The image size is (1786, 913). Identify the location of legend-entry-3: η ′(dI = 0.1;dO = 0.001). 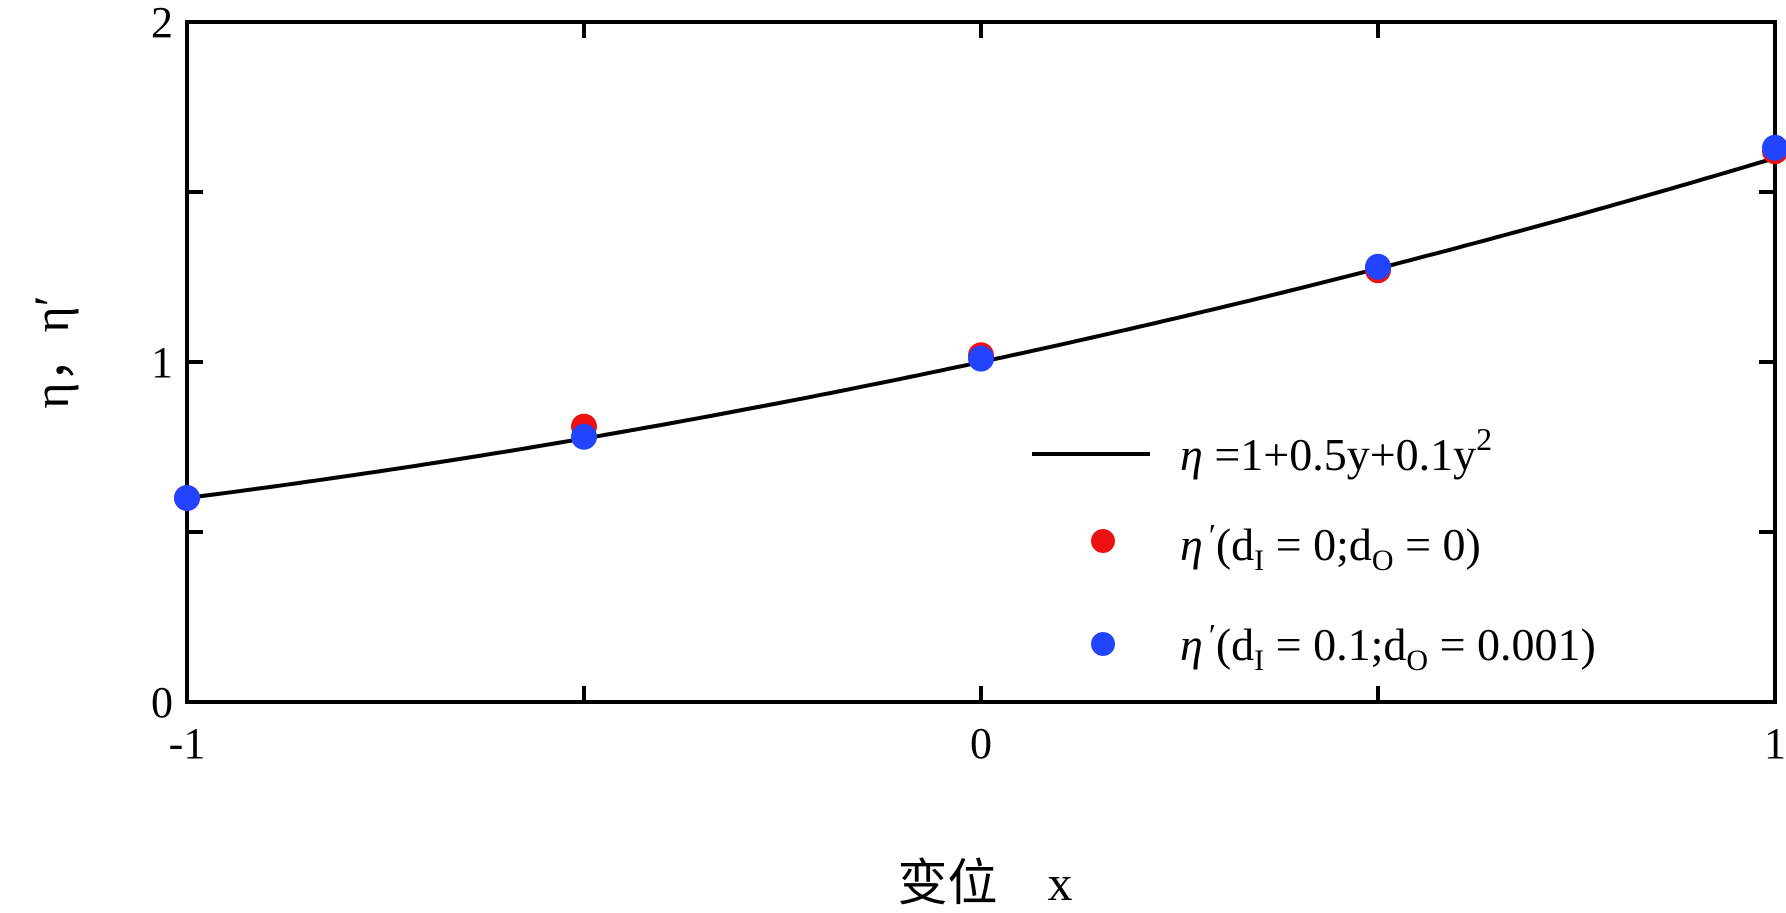
(1388, 647).